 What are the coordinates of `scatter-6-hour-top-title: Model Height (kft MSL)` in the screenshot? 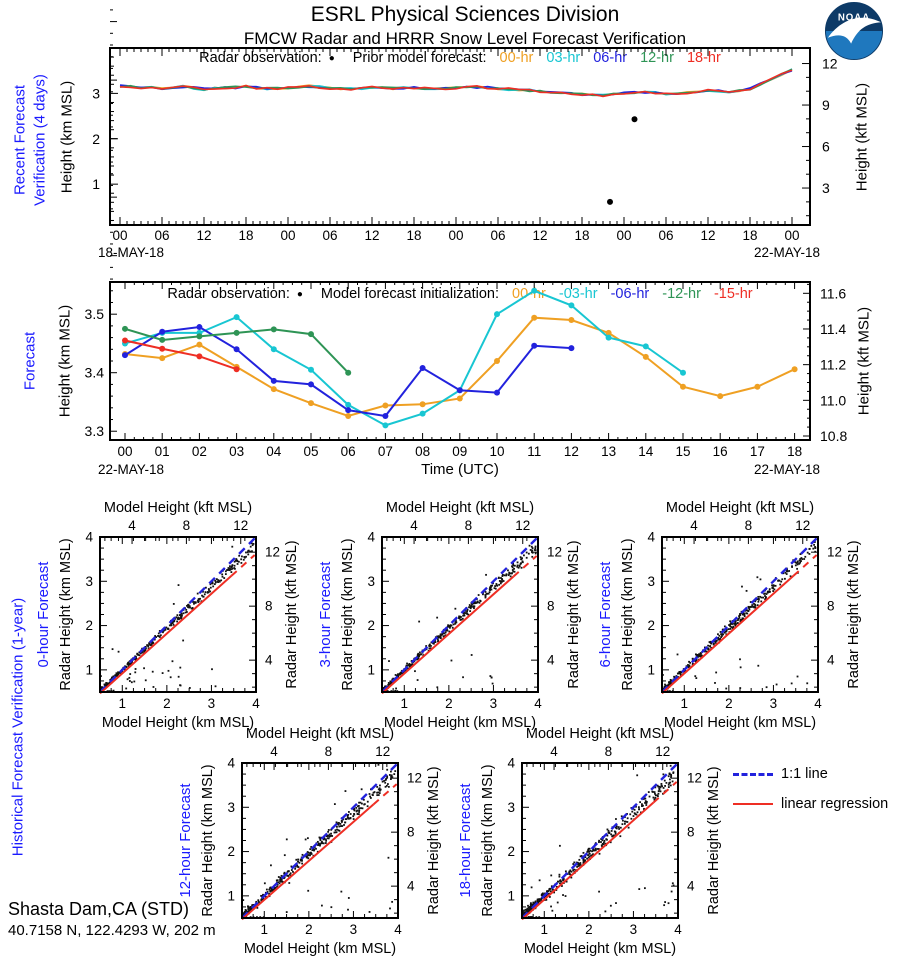 It's located at (740, 508).